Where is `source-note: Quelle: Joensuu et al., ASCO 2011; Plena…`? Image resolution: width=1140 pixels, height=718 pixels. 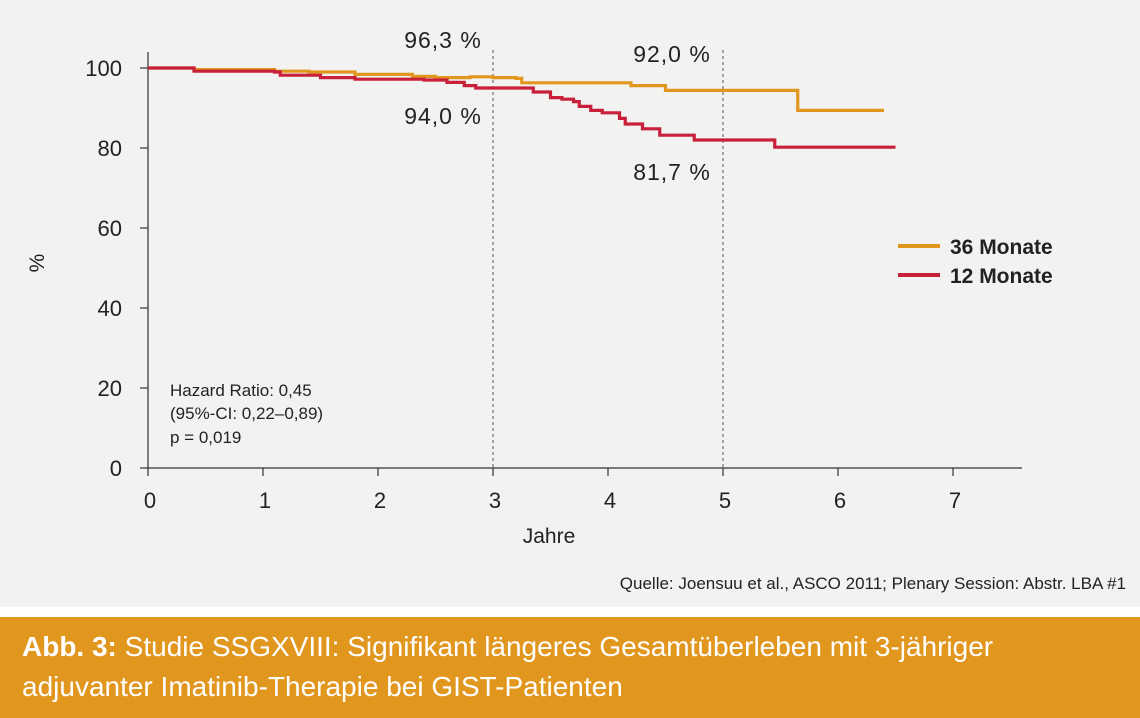
source-note: Quelle: Joensuu et al., ASCO 2011; Plena… is located at coordinates (872, 583).